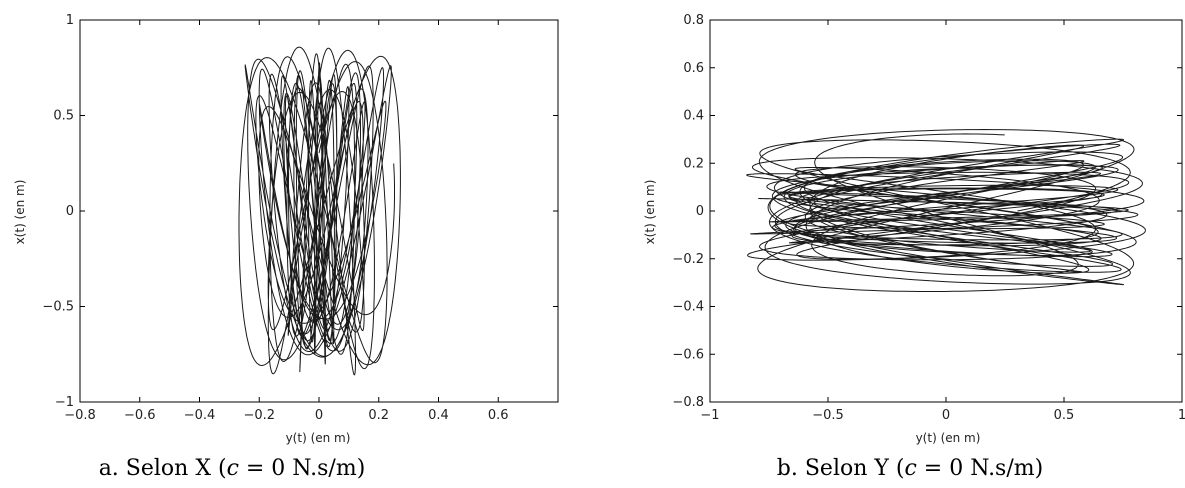  What do you see at coordinates (58, 307) in the screenshot?
I see `y-tick-label: −0.5` at bounding box center [58, 307].